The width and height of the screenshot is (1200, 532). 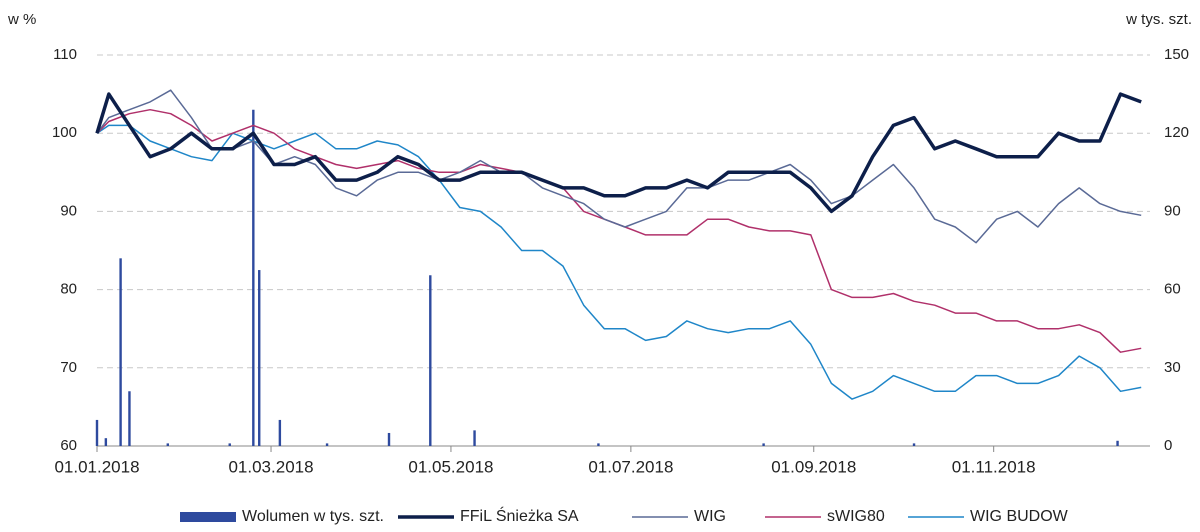 What do you see at coordinates (313, 516) in the screenshot?
I see `legend-label: Wolumen w tys. szt.` at bounding box center [313, 516].